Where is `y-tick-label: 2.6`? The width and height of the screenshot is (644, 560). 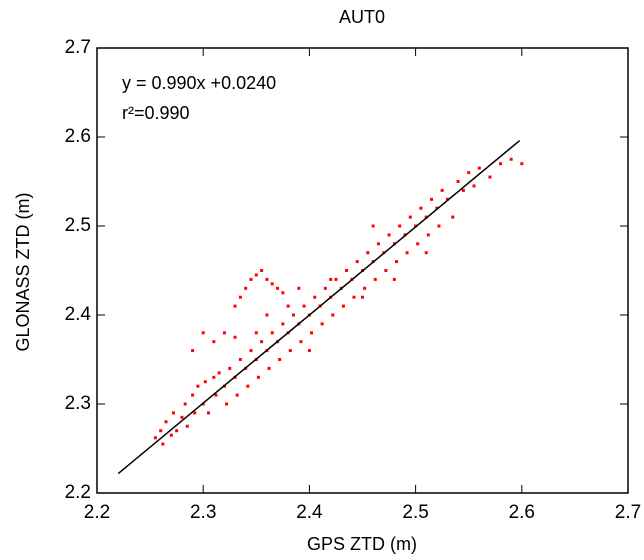
y-tick-label: 2.6 is located at coordinates (78, 136).